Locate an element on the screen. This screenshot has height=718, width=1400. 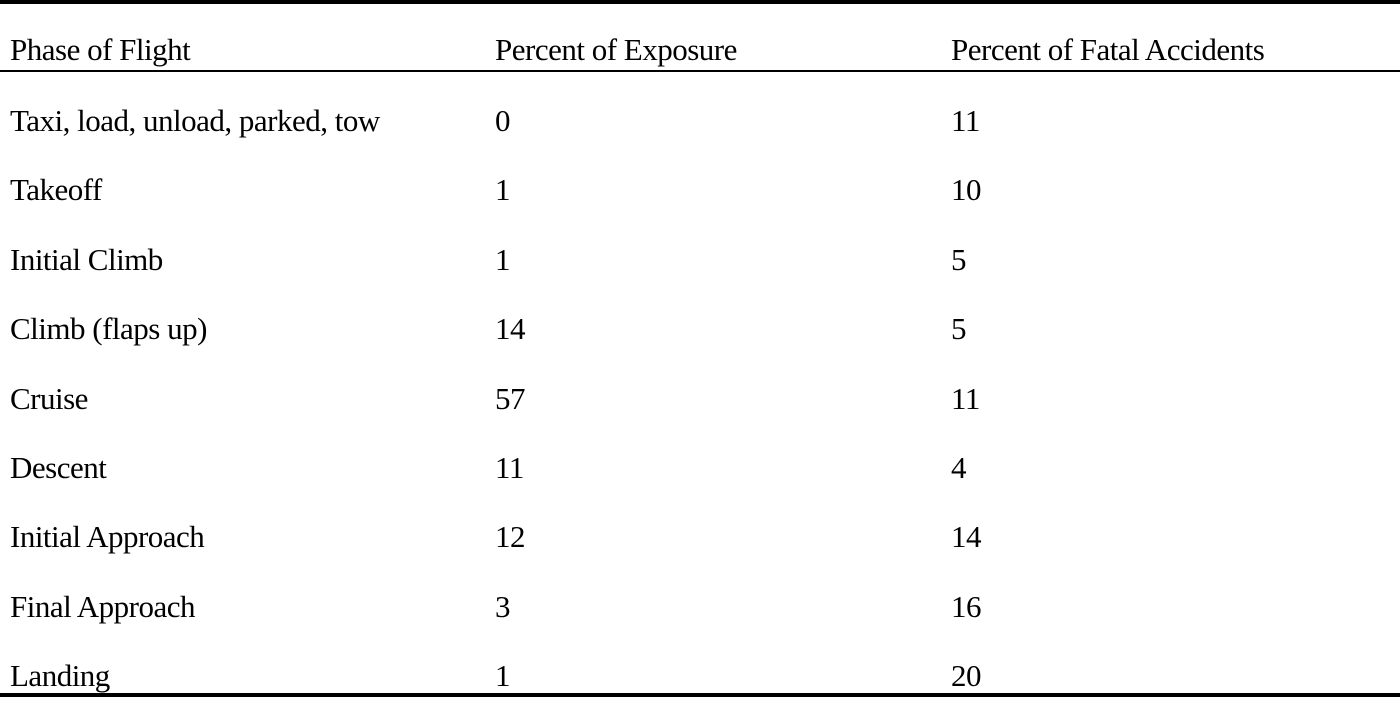
phase-cell: Descent is located at coordinates (58, 467).